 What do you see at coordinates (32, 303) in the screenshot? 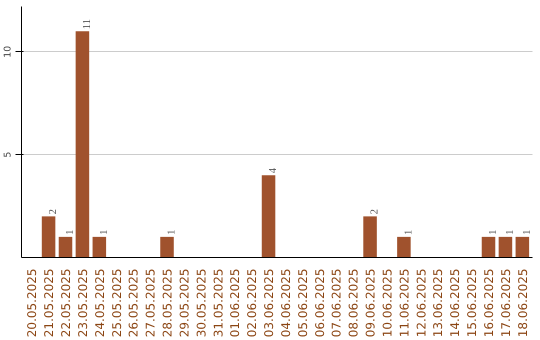
I see `x-tick-label: 20.05.2025` at bounding box center [32, 303].